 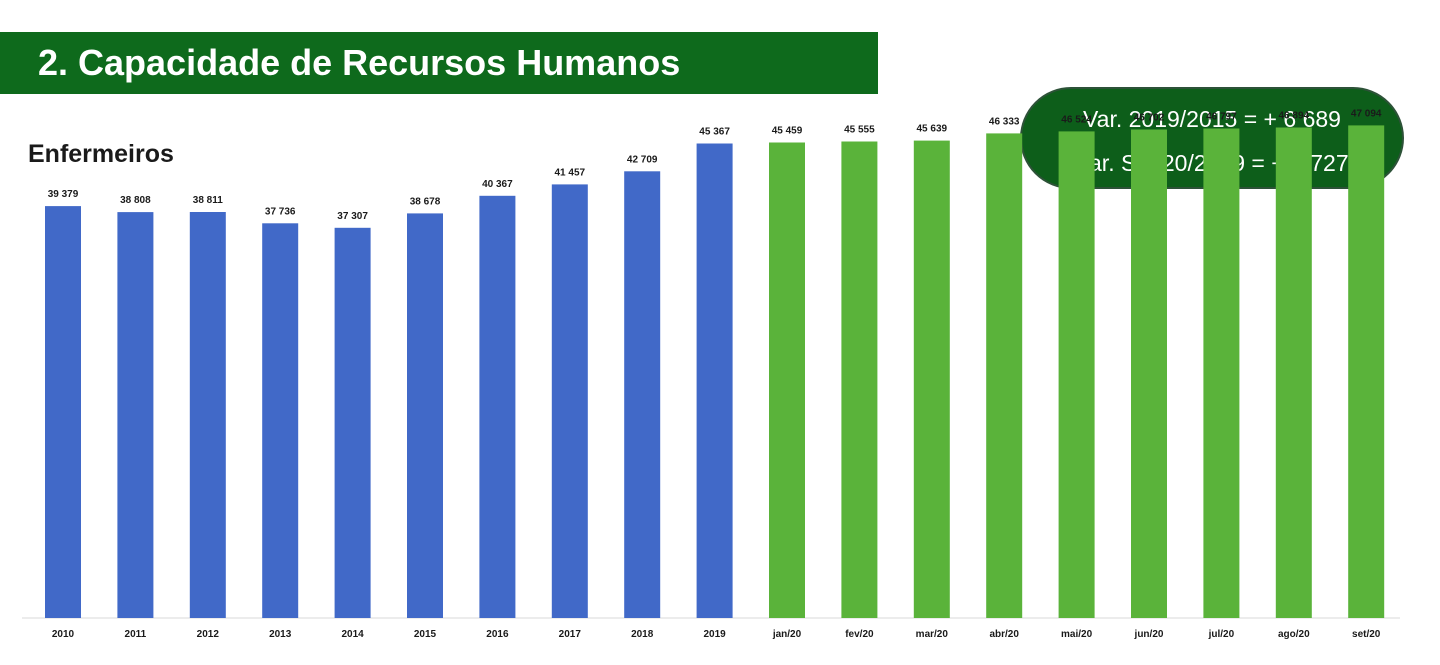 I want to click on x-tick-label-ago-20: ago/20, so click(x=1294, y=634).